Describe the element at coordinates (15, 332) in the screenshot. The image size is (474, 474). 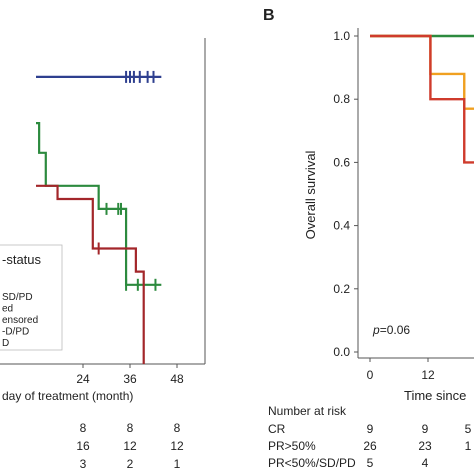
I see `panel-a-legend-entry: -D/PD` at that location.